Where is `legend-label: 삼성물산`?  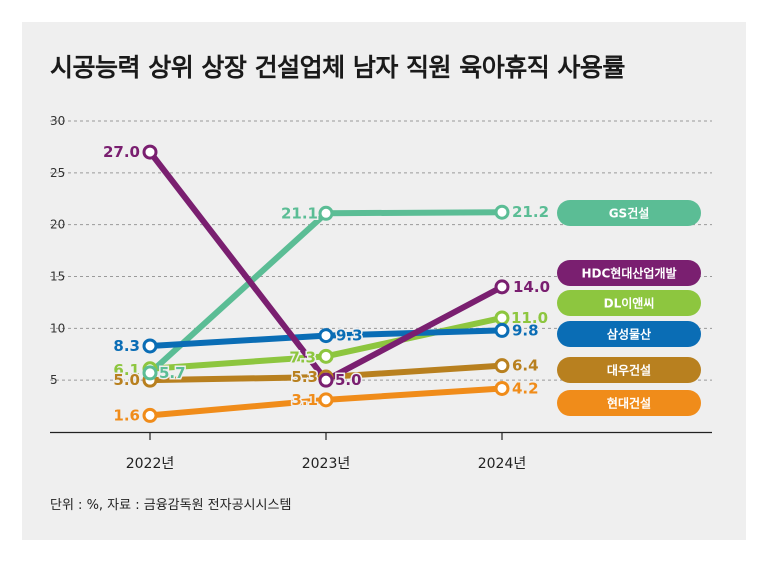
legend-label: 삼성물산 is located at coordinates (629, 334).